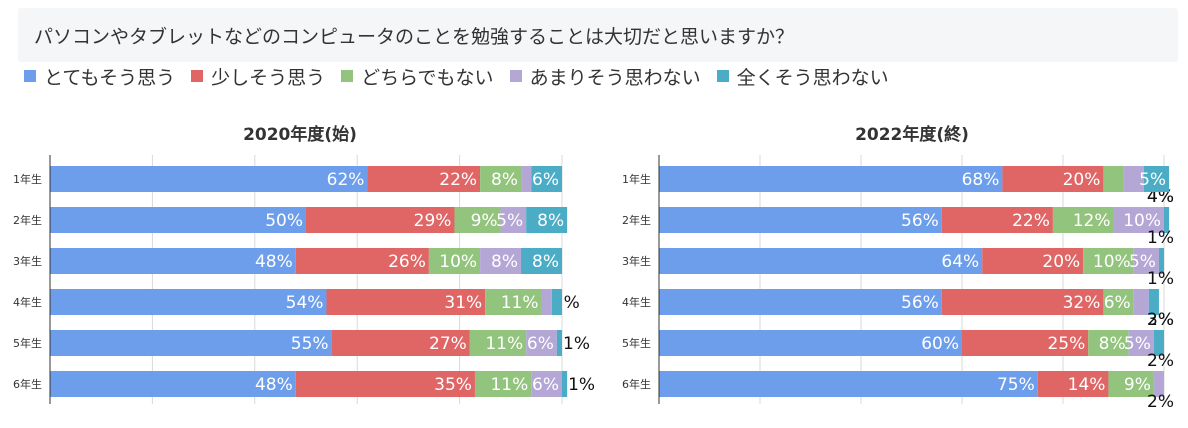 The width and height of the screenshot is (1188, 428). I want to click on chart-2-data-label: 12%, so click(1092, 221).